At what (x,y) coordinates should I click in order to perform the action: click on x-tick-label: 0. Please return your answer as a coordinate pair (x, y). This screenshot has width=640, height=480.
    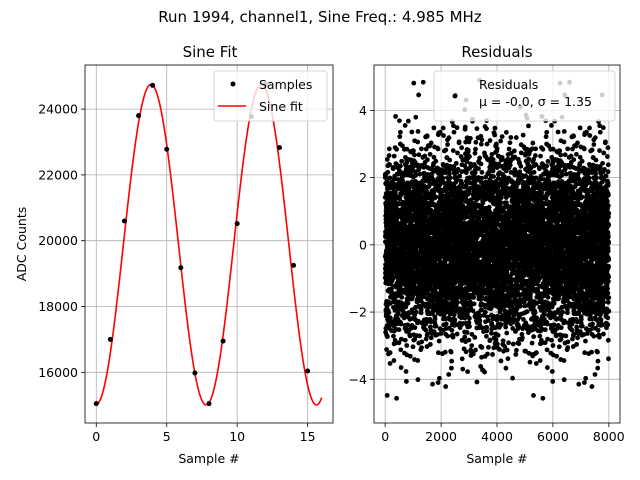
    Looking at the image, I should click on (96, 436).